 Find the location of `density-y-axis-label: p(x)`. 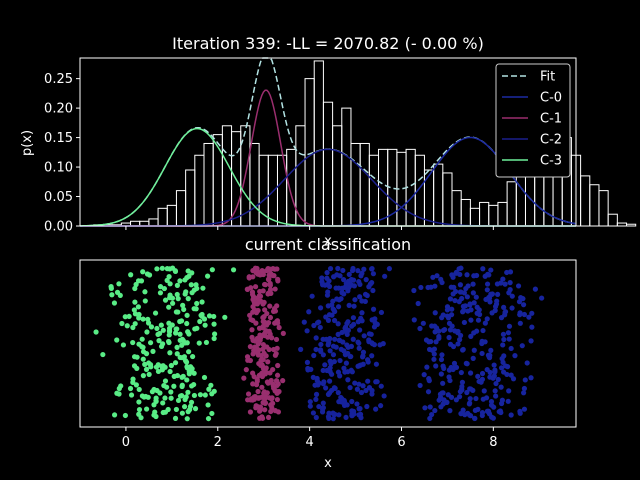

density-y-axis-label: p(x) is located at coordinates (27, 143).